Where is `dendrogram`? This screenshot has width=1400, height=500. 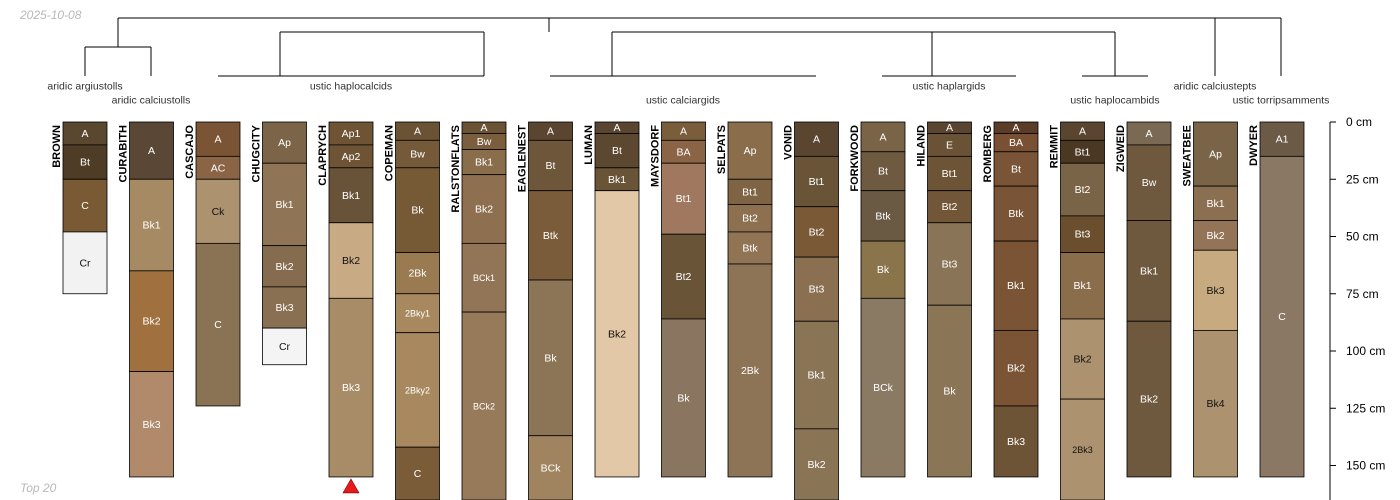 dendrogram is located at coordinates (683, 47).